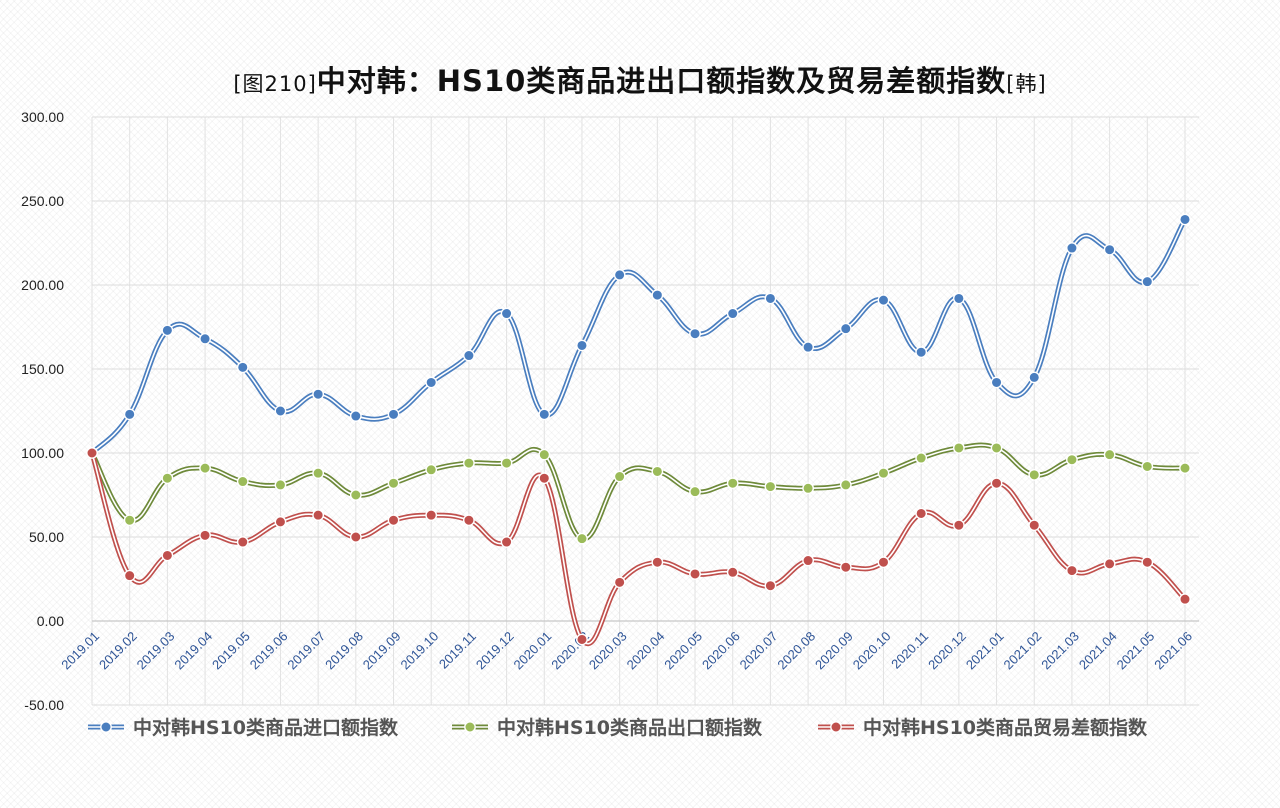  What do you see at coordinates (306, 651) in the screenshot?
I see `x-tick-label: 2019.07` at bounding box center [306, 651].